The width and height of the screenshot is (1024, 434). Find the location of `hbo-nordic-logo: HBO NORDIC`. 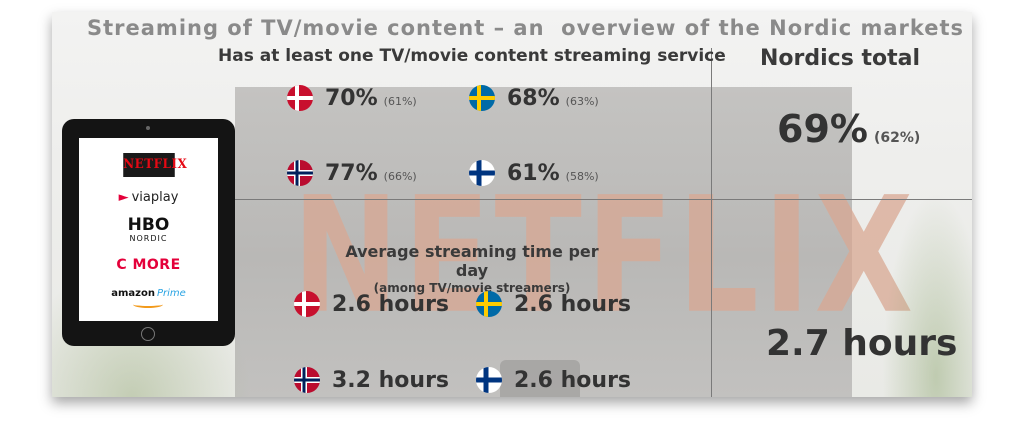

hbo-nordic-logo: HBO NORDIC is located at coordinates (148, 229).